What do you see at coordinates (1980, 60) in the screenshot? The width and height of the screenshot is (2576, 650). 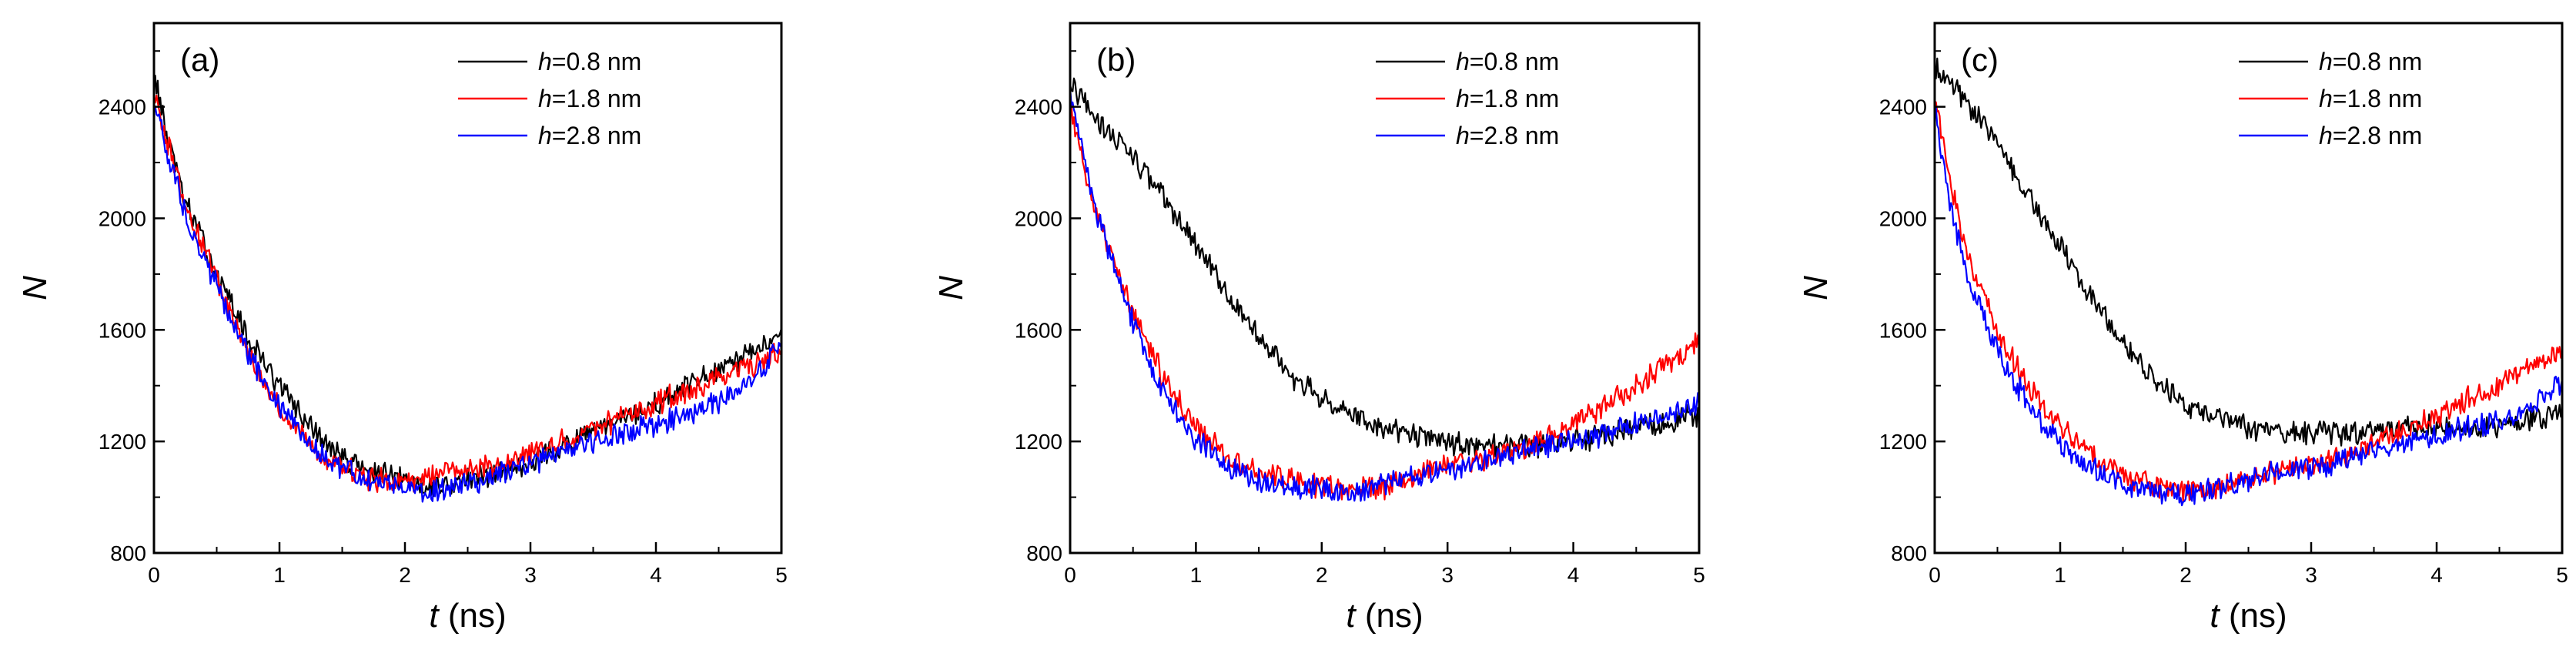 I see `panel-label: (c)` at bounding box center [1980, 60].